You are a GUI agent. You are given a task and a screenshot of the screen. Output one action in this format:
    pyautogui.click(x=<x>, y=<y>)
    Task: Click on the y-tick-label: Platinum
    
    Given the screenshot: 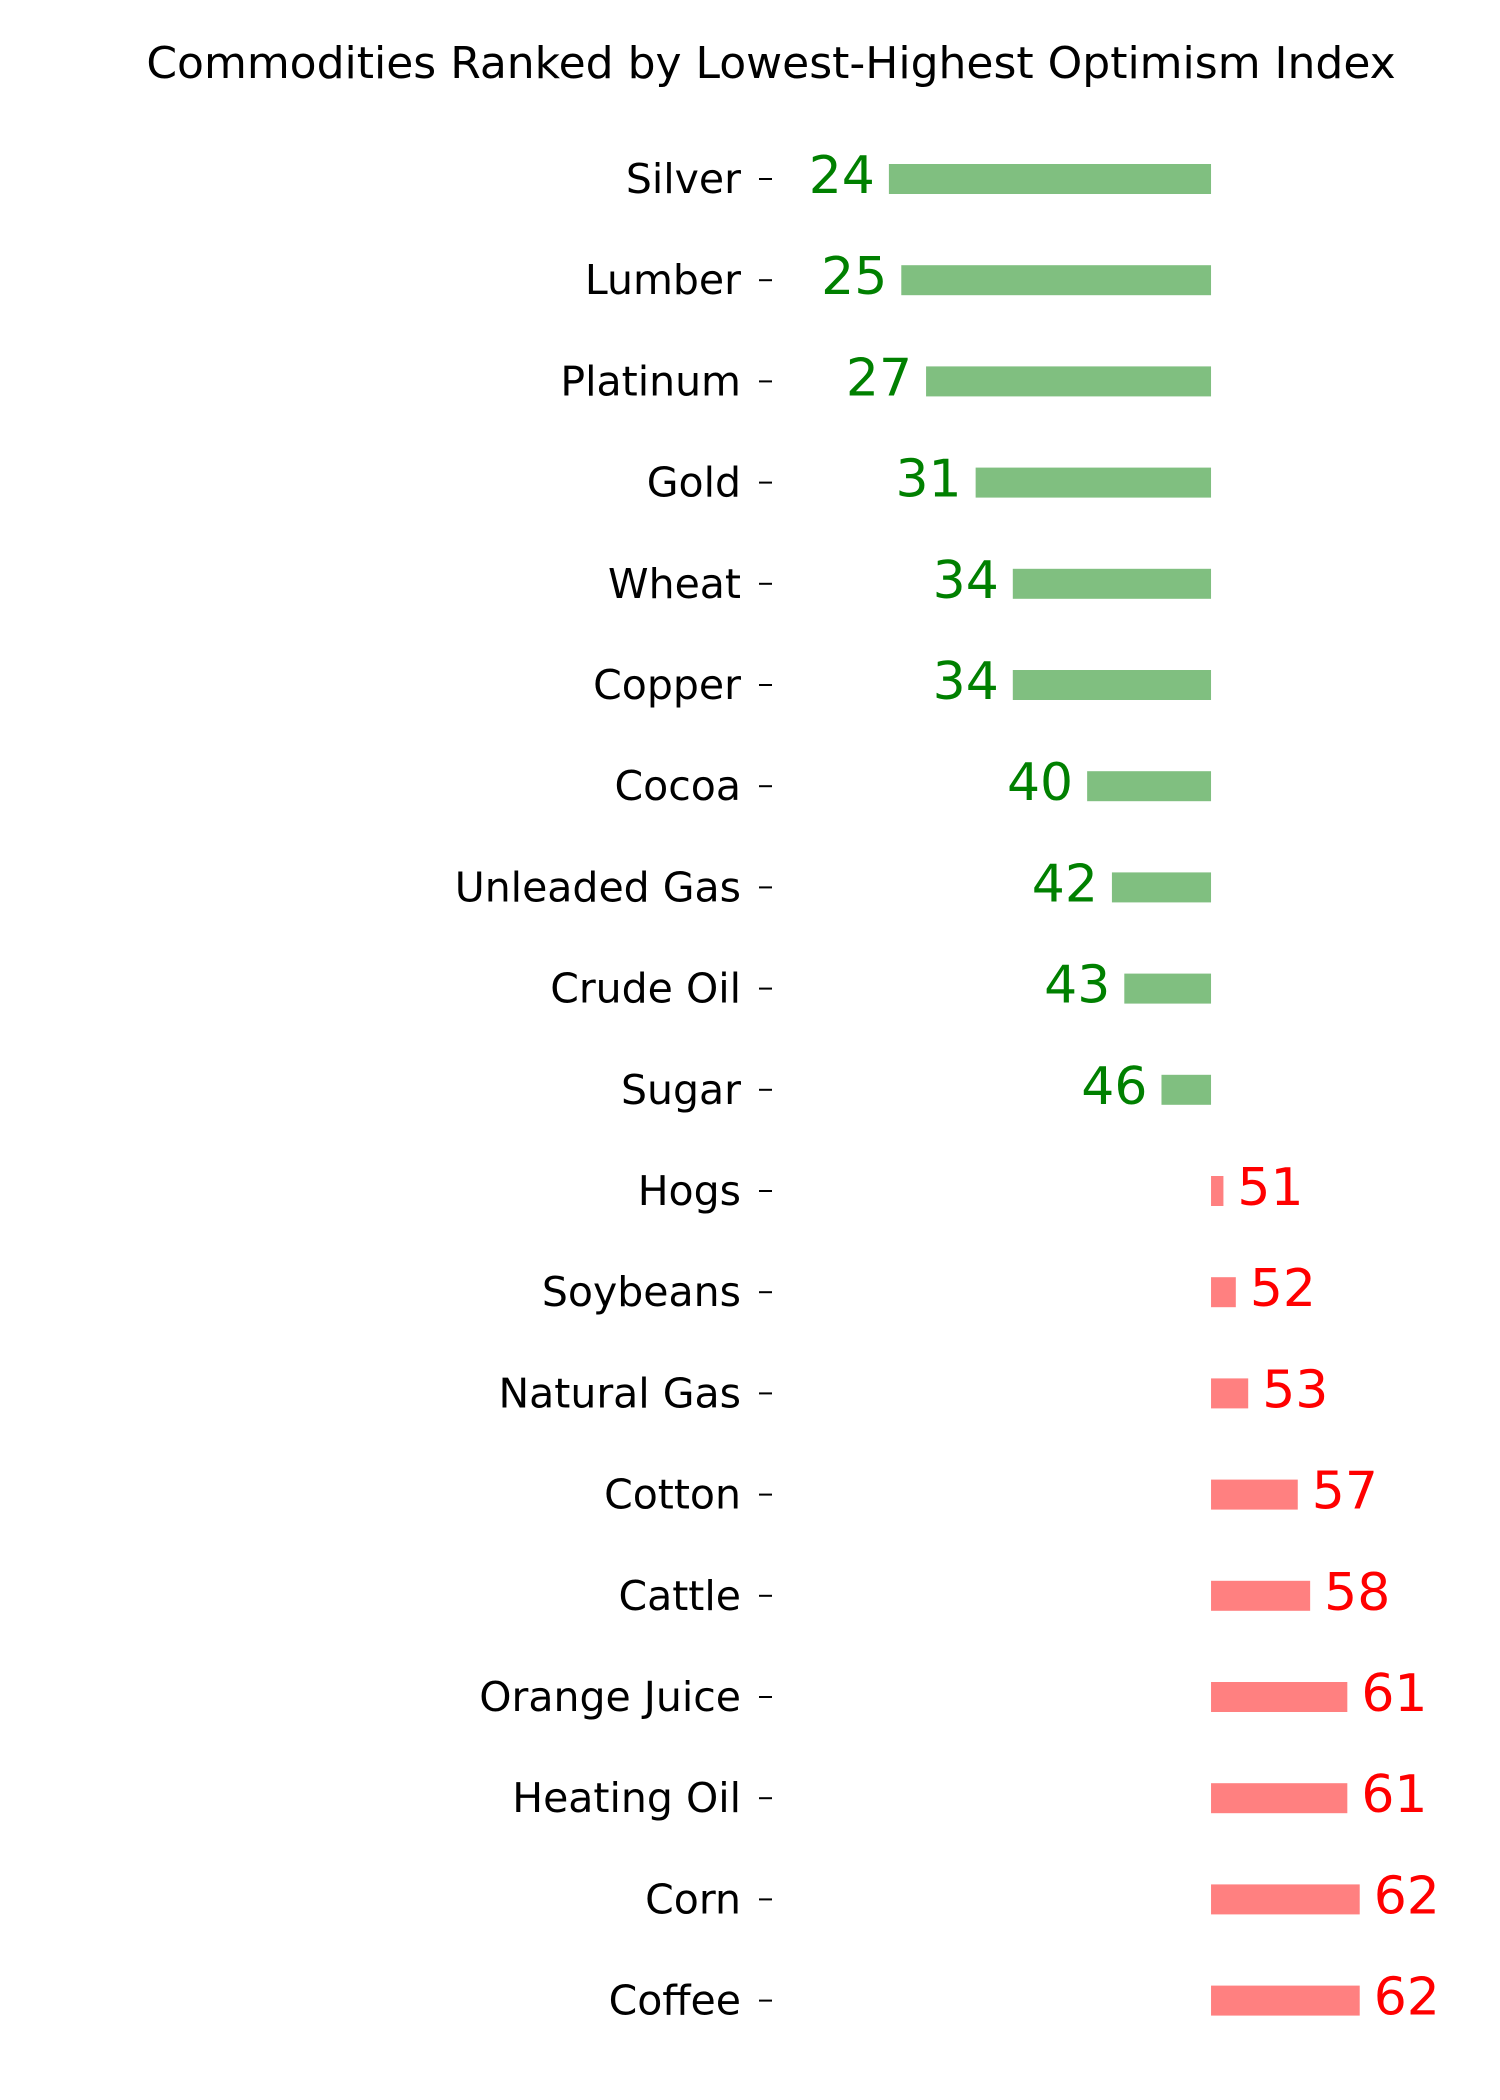 What is the action you would take?
    pyautogui.click(x=650, y=381)
    